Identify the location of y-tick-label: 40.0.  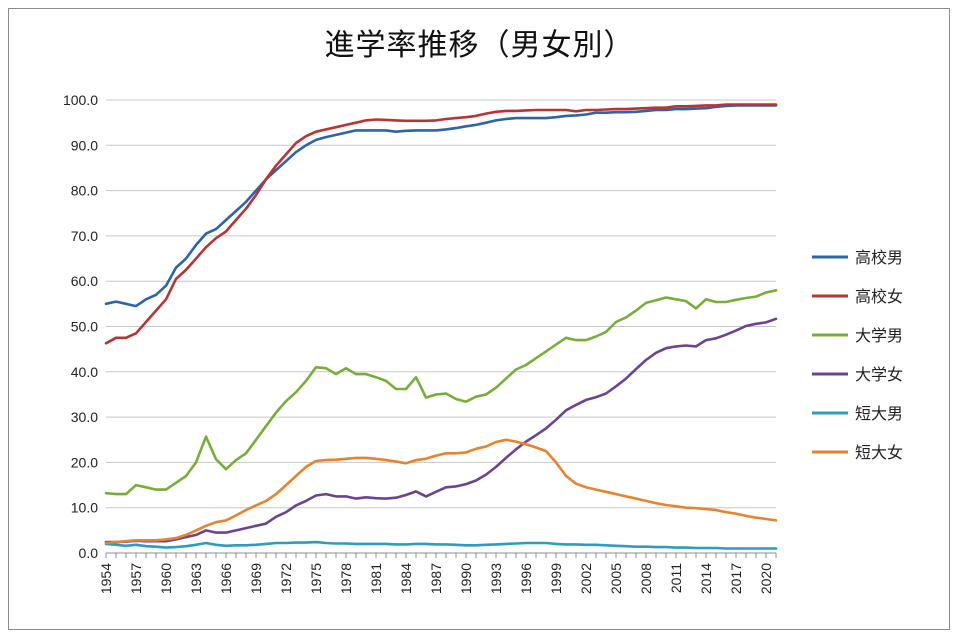
(84, 372).